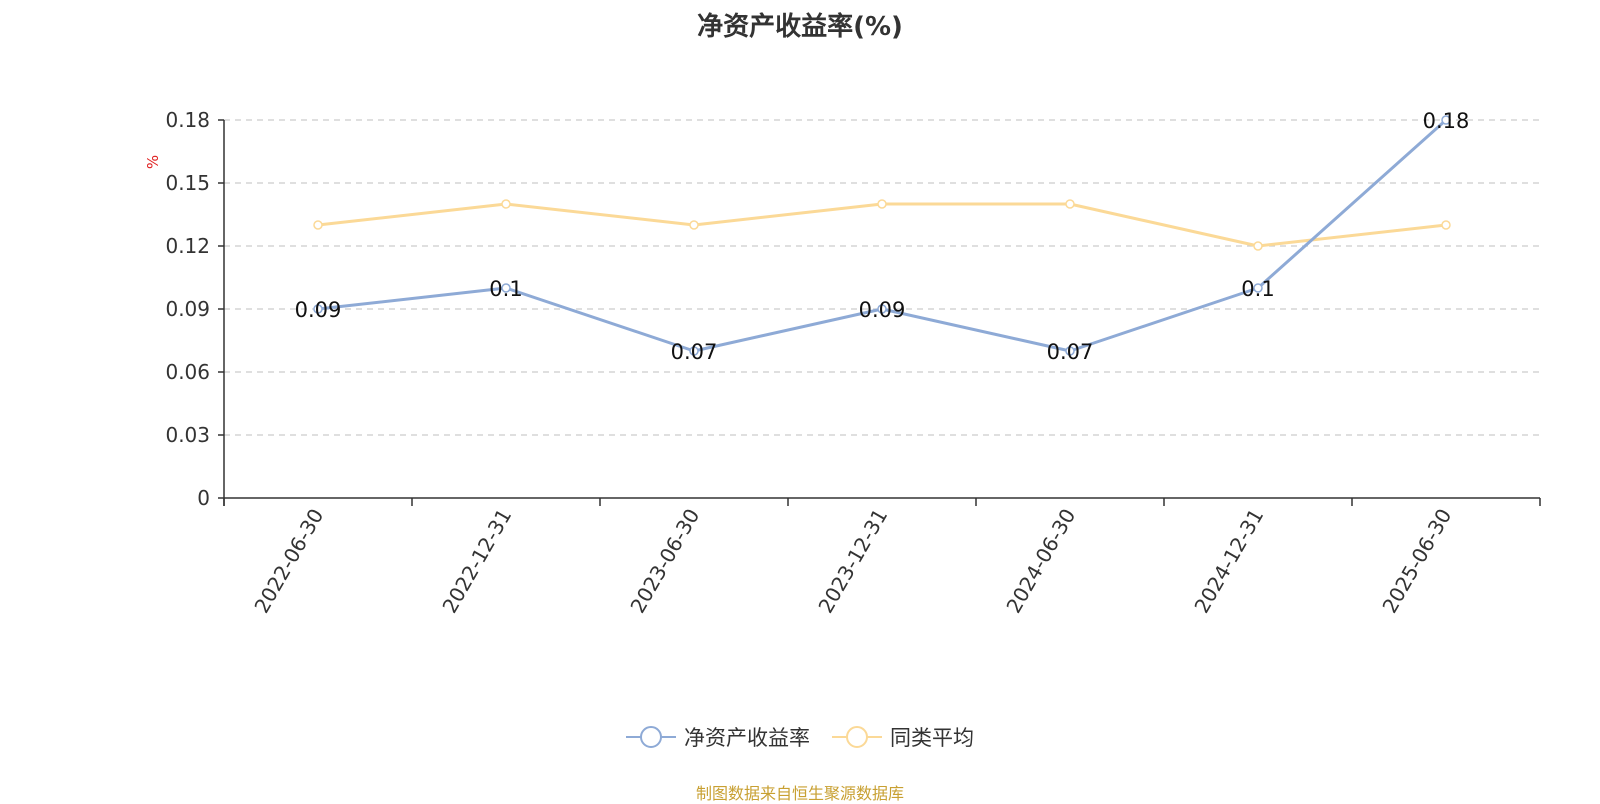  Describe the element at coordinates (153, 162) in the screenshot. I see `y-axis-unit-label: %` at that location.